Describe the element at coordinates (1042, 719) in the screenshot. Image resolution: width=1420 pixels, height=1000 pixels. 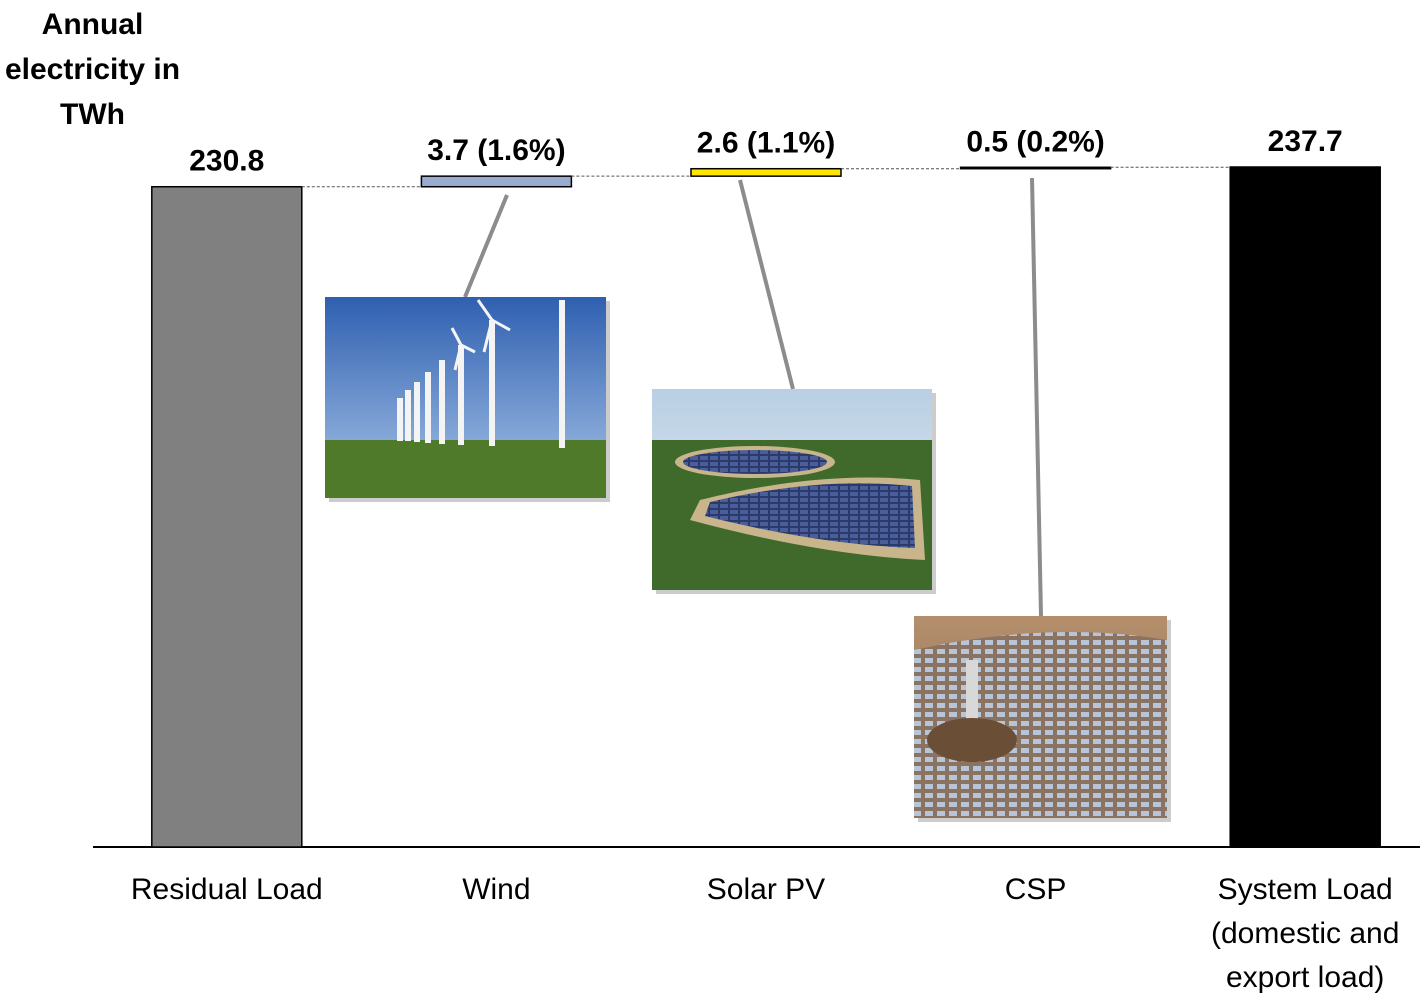
I see `csp-photo` at that location.